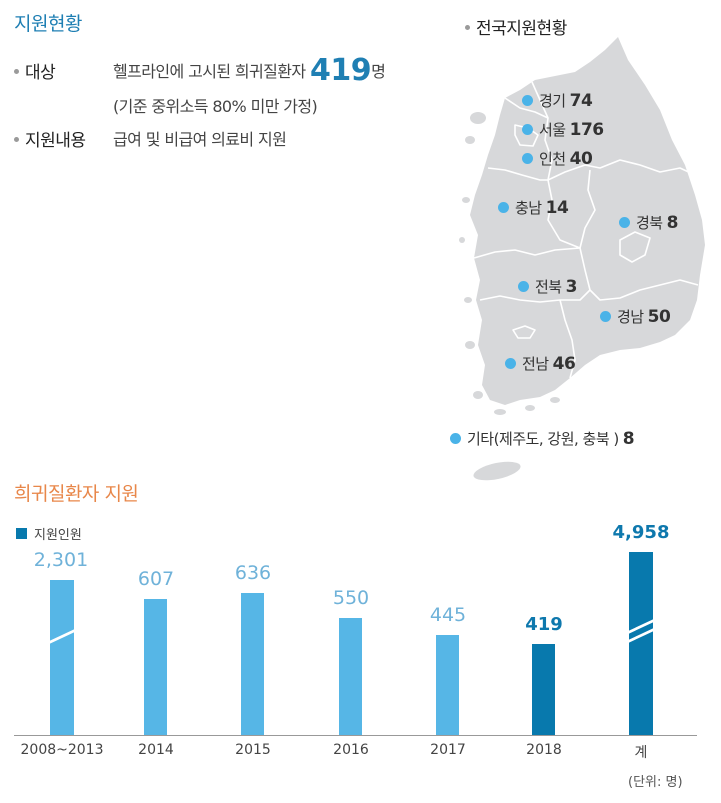 The height and width of the screenshot is (803, 721). What do you see at coordinates (552, 101) in the screenshot?
I see `region-name: 경기` at bounding box center [552, 101].